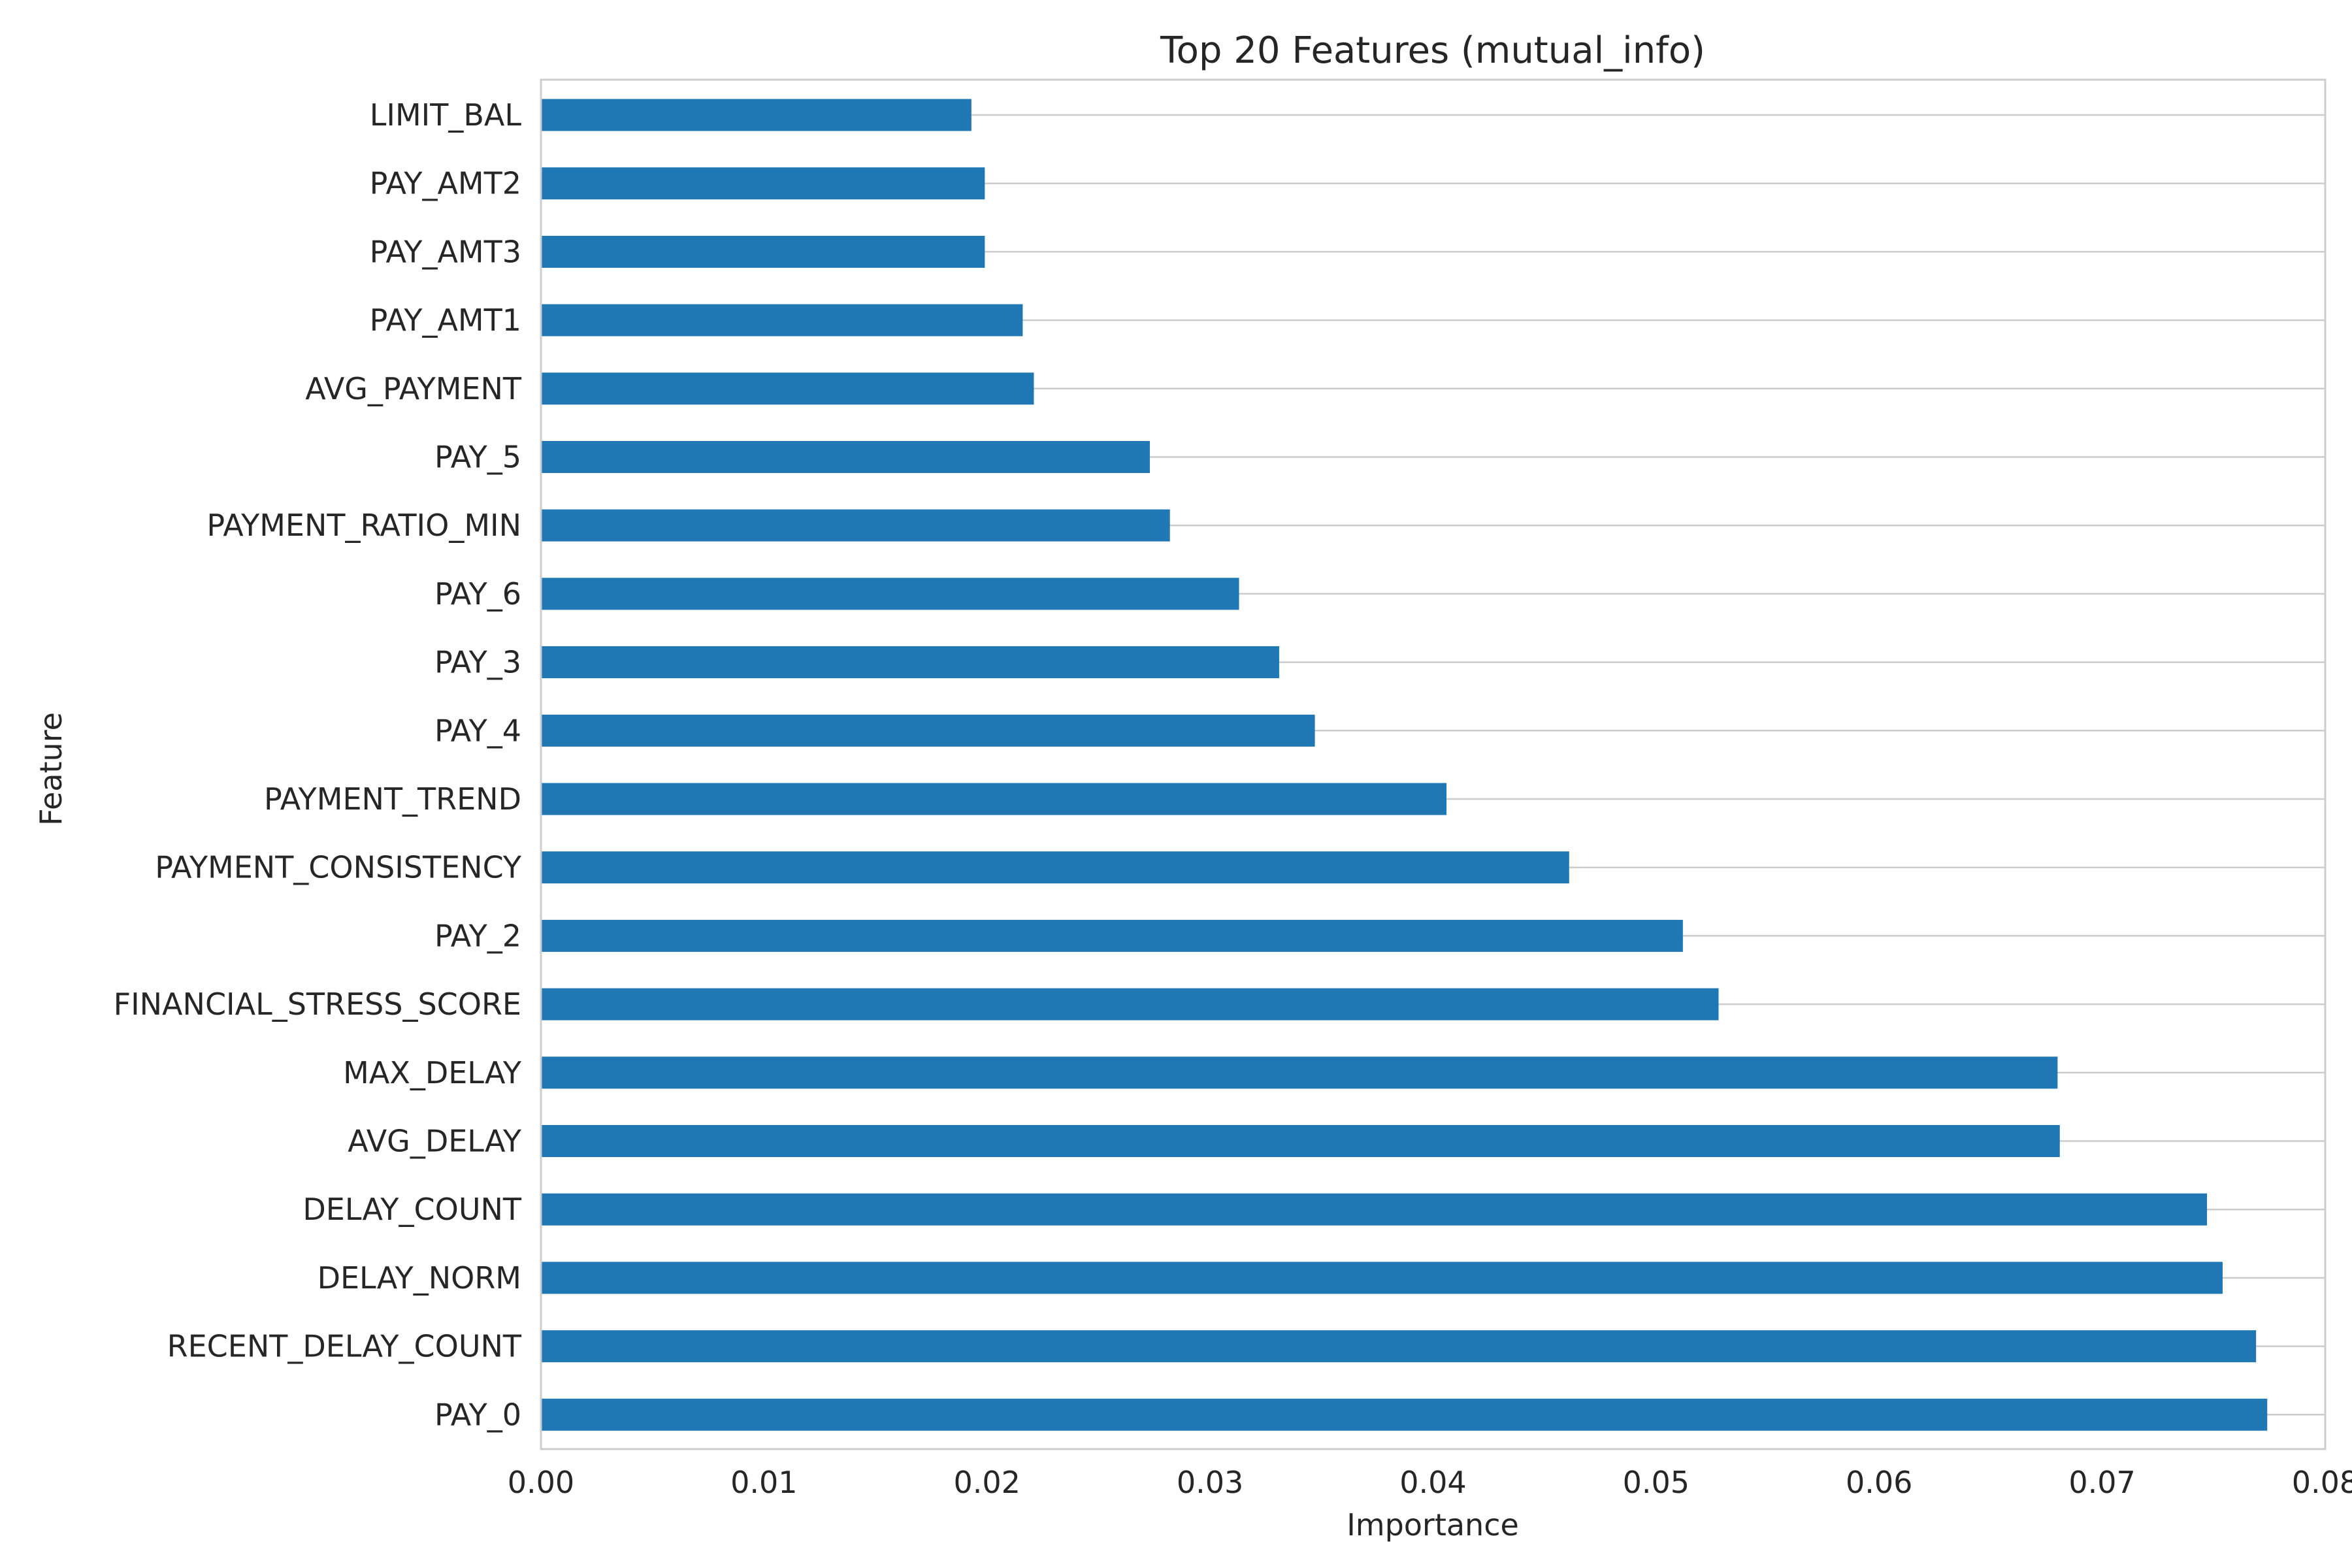 This screenshot has width=2352, height=1568. I want to click on x-tick-label: 0.05, so click(1656, 1482).